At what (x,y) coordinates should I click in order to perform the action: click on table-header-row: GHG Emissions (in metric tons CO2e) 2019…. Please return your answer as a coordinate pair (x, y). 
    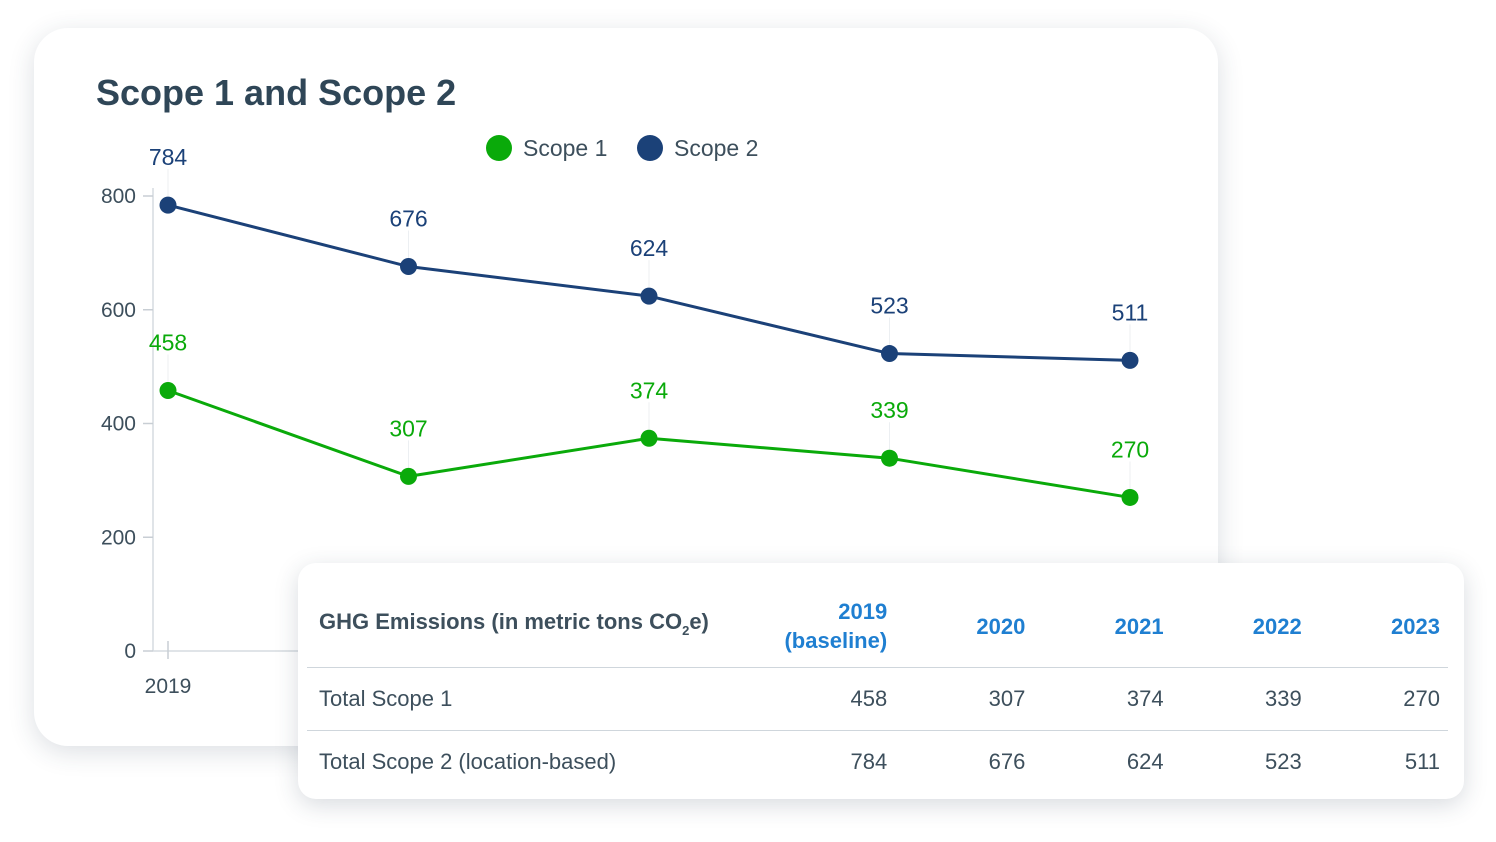
    Looking at the image, I should click on (877, 626).